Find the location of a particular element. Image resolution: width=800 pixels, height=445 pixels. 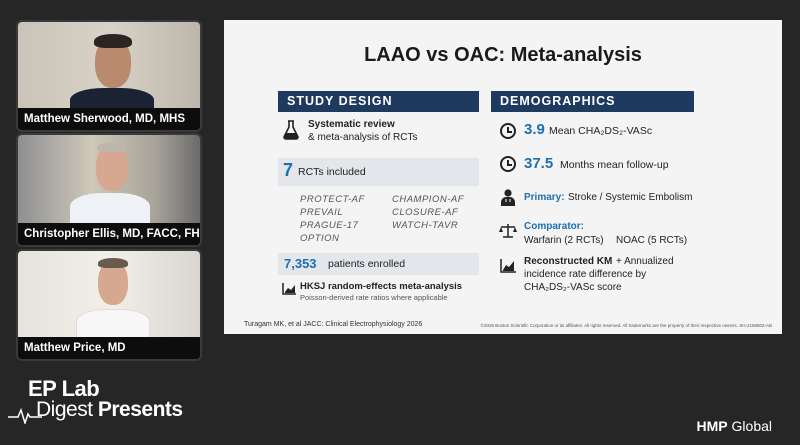

publisher-logo: HMP Global is located at coordinates (734, 426).